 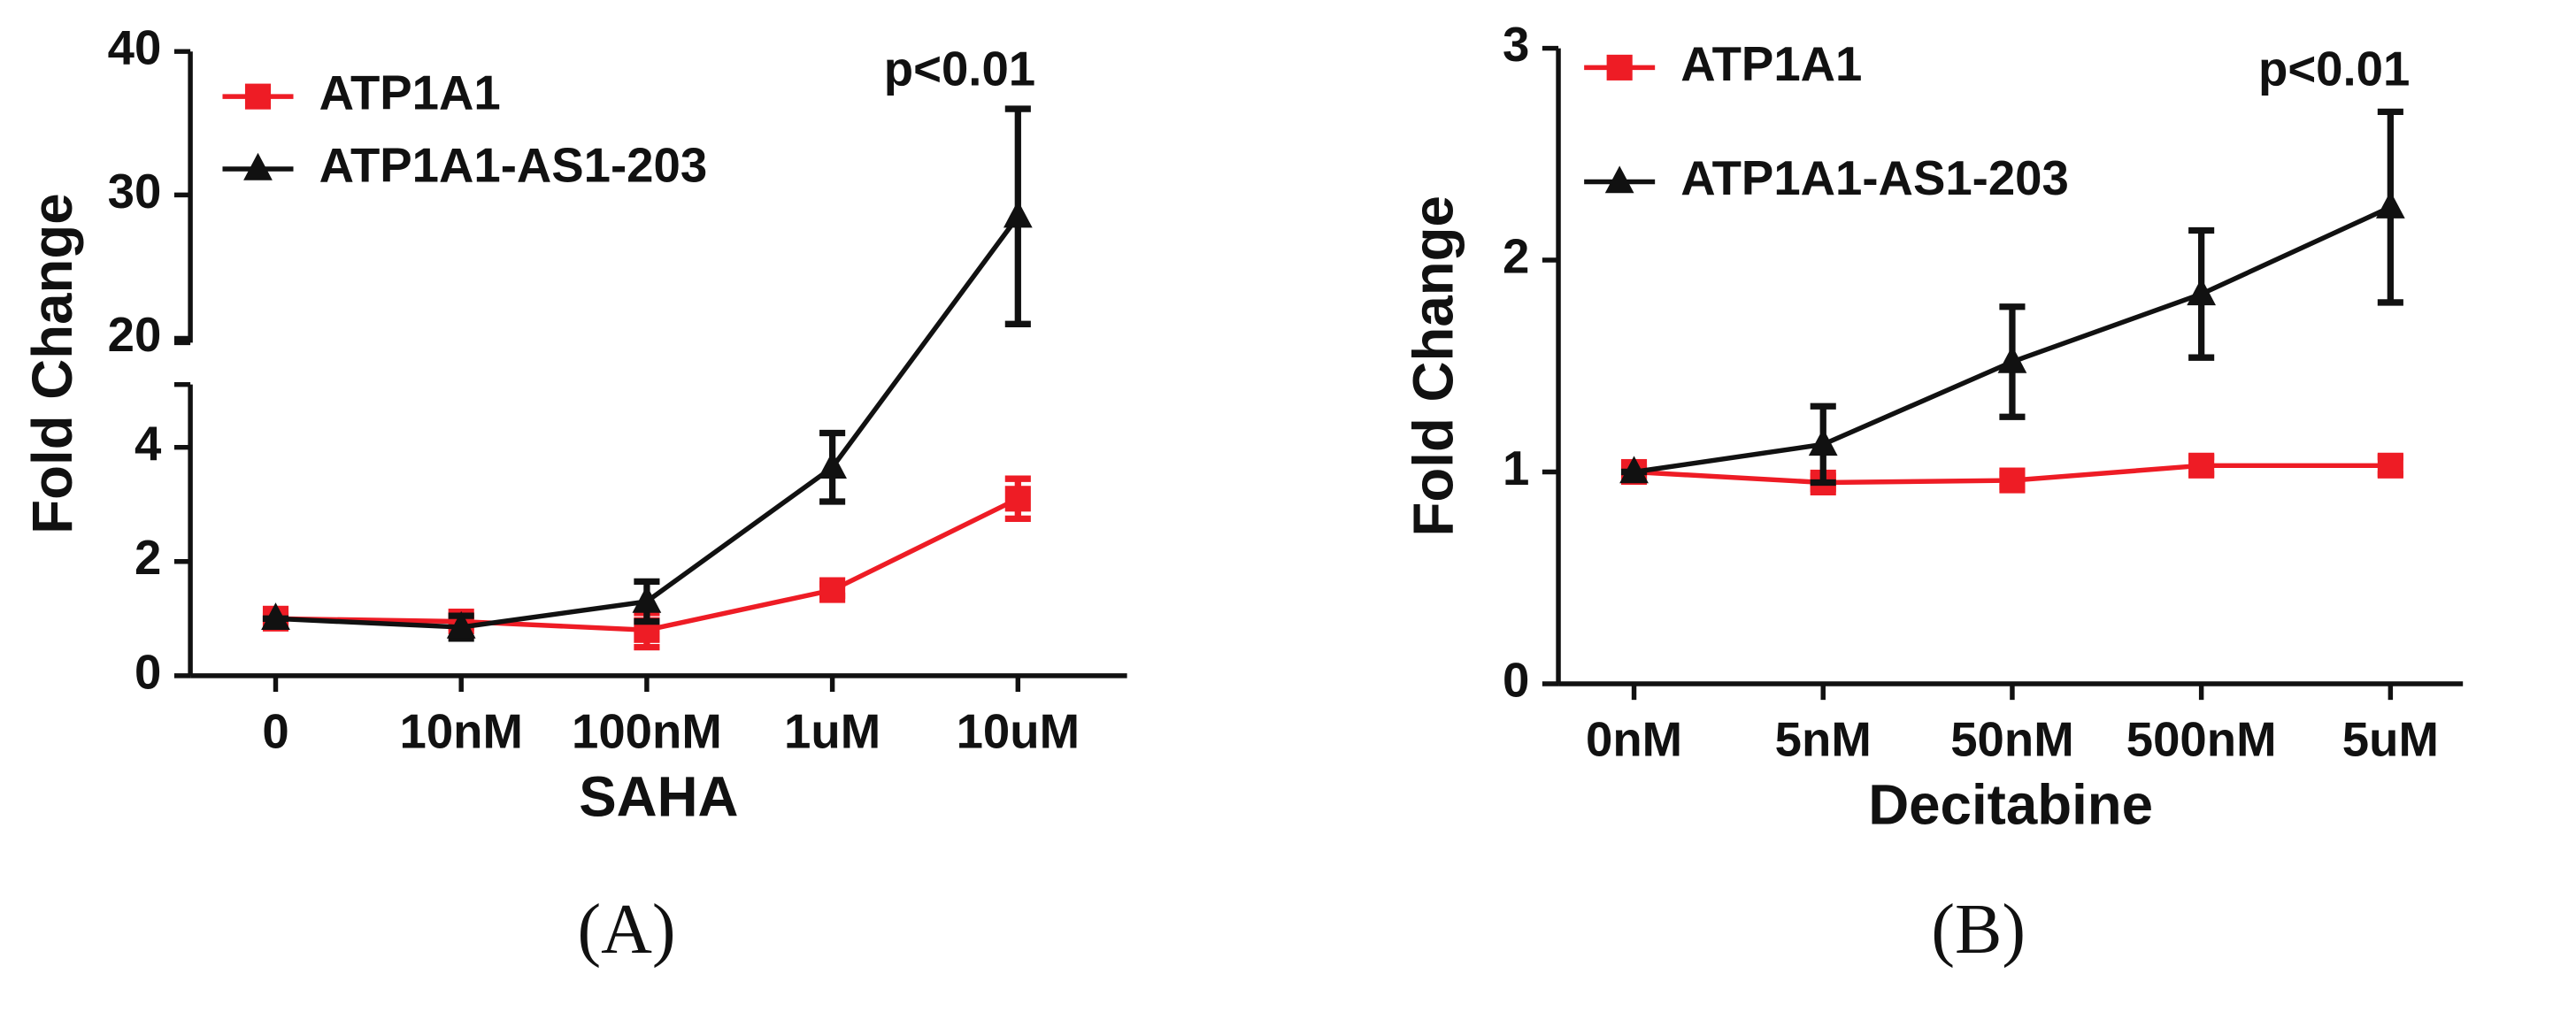 What do you see at coordinates (2011, 740) in the screenshot?
I see `x-tick-label: 50nM` at bounding box center [2011, 740].